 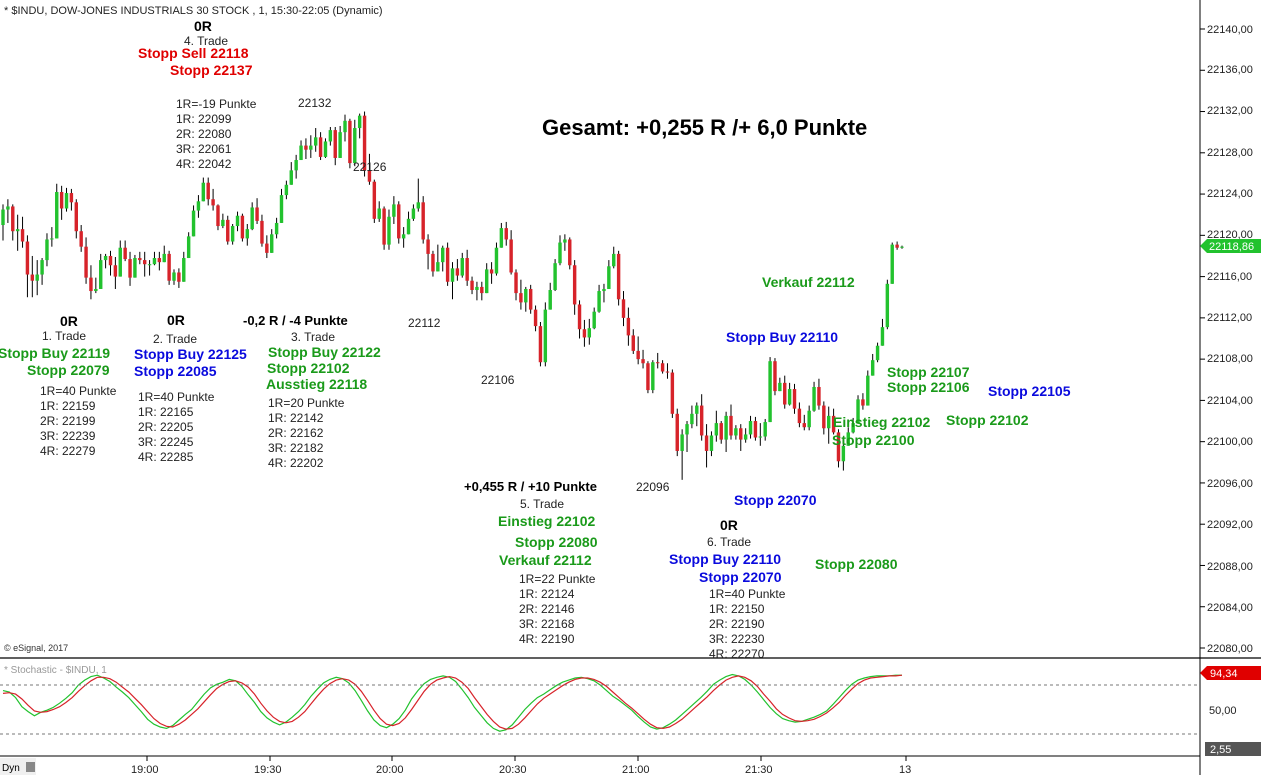 What do you see at coordinates (521, 770) in the screenshot?
I see `time-axis: 19:00 19:30 20:00 20:30 21:00 21:30 13` at bounding box center [521, 770].